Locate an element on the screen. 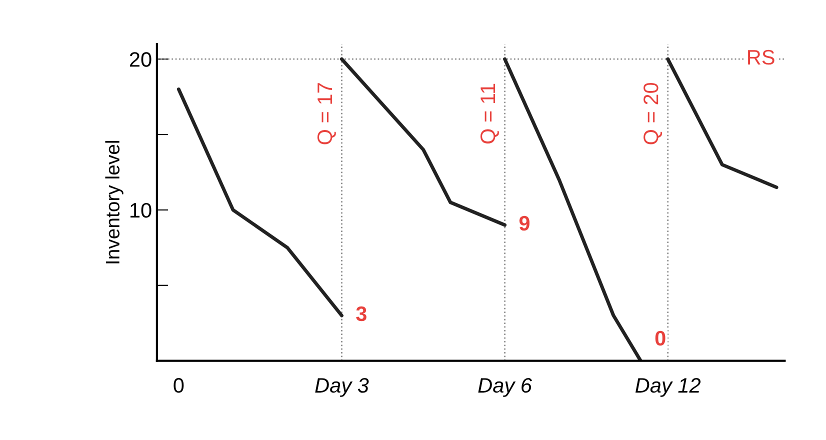  ref-line-label: RS is located at coordinates (761, 57).